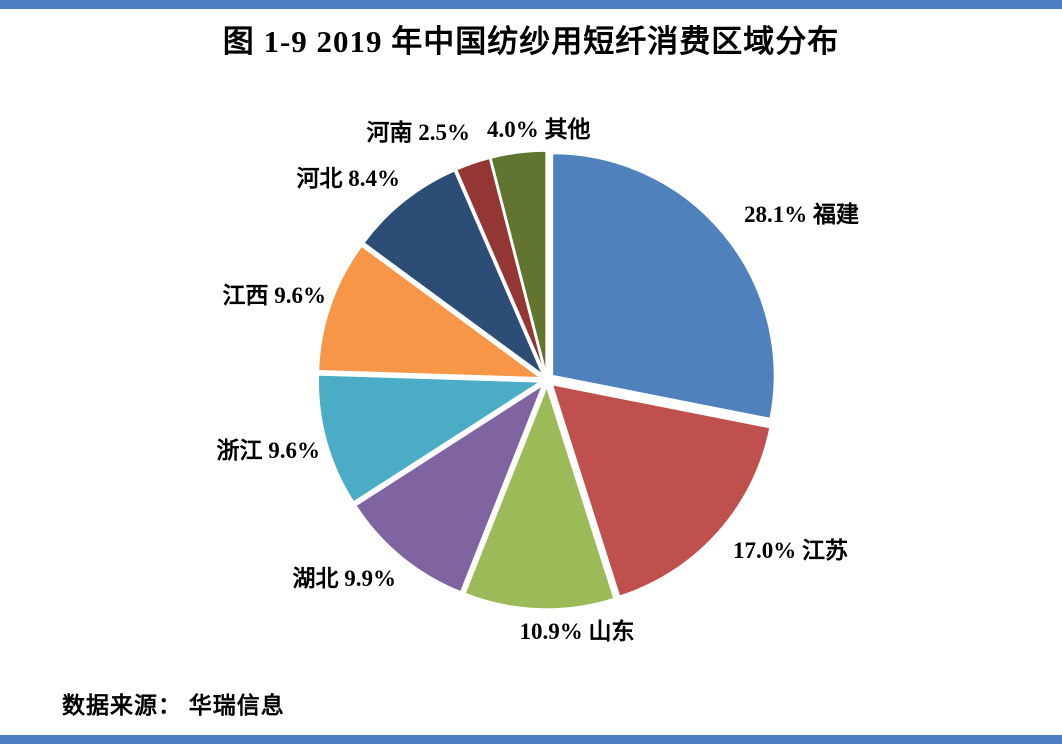 The width and height of the screenshot is (1062, 744). What do you see at coordinates (801, 214) in the screenshot?
I see `pie-label-福建: 28.1% 福建` at bounding box center [801, 214].